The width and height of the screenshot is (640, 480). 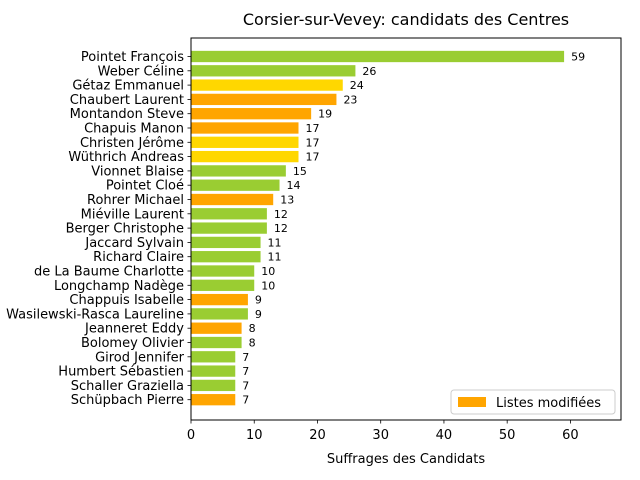 I want to click on y-tick-label: Pointet François, so click(x=132, y=57).